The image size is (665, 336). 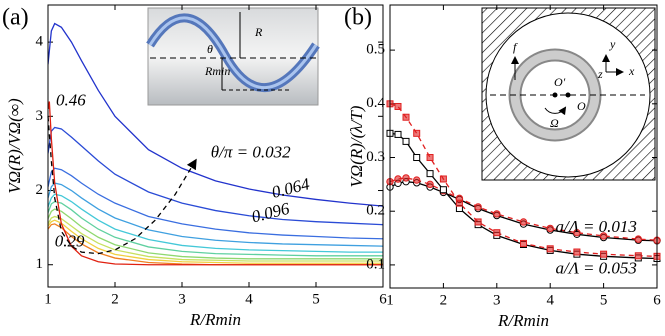 What do you see at coordinates (560, 82) in the screenshot?
I see `inset-label: O′` at bounding box center [560, 82].